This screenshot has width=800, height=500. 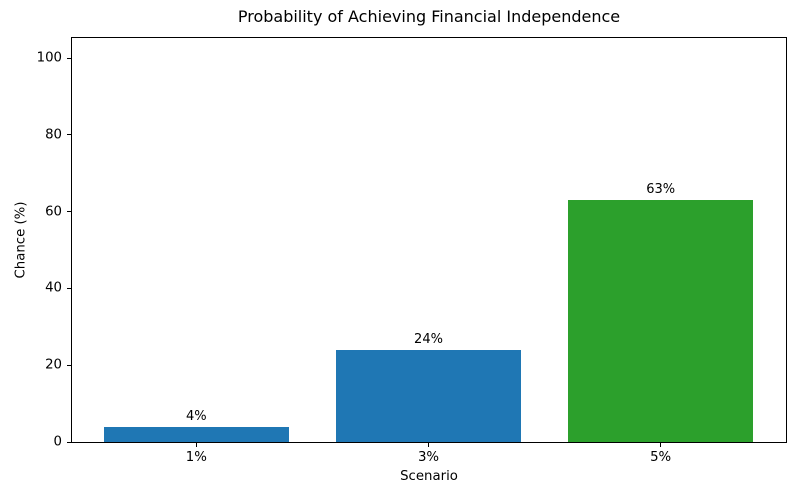 What do you see at coordinates (49, 58) in the screenshot?
I see `y-tick-label: 100` at bounding box center [49, 58].